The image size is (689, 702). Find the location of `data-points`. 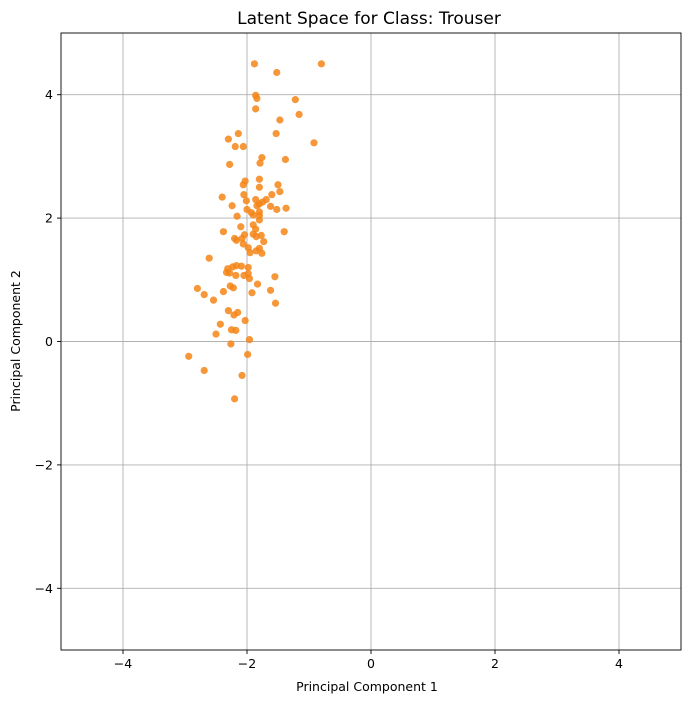

data-points is located at coordinates (255, 231).